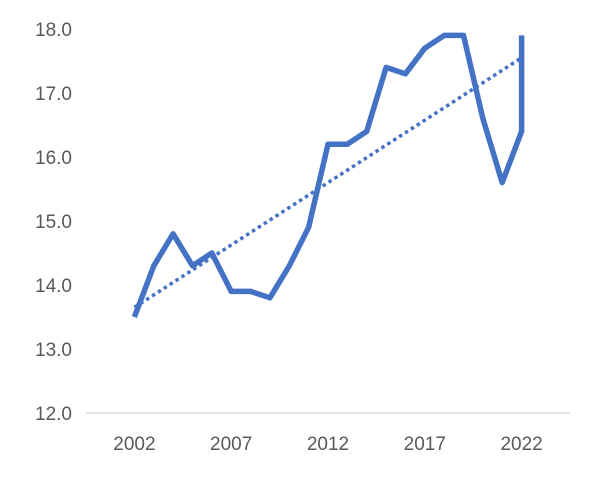 The image size is (600, 484). I want to click on x-tick-label: 2007, so click(231, 444).